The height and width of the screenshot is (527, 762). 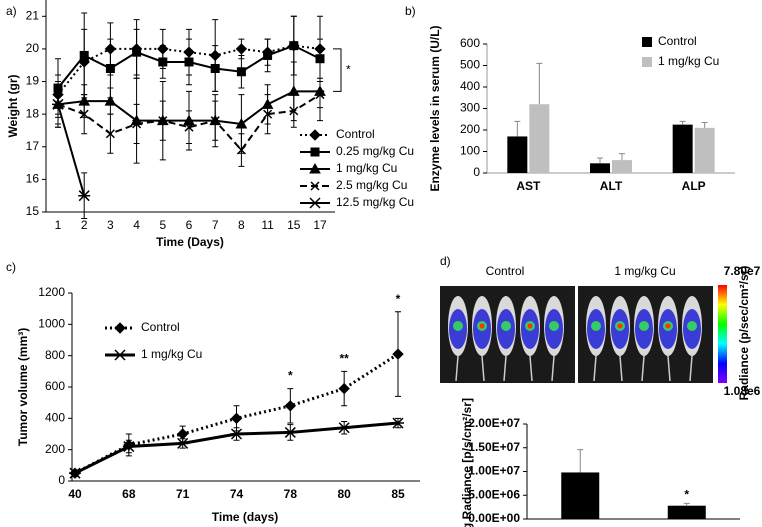 I want to click on x-tick-label: 17, so click(x=320, y=225).